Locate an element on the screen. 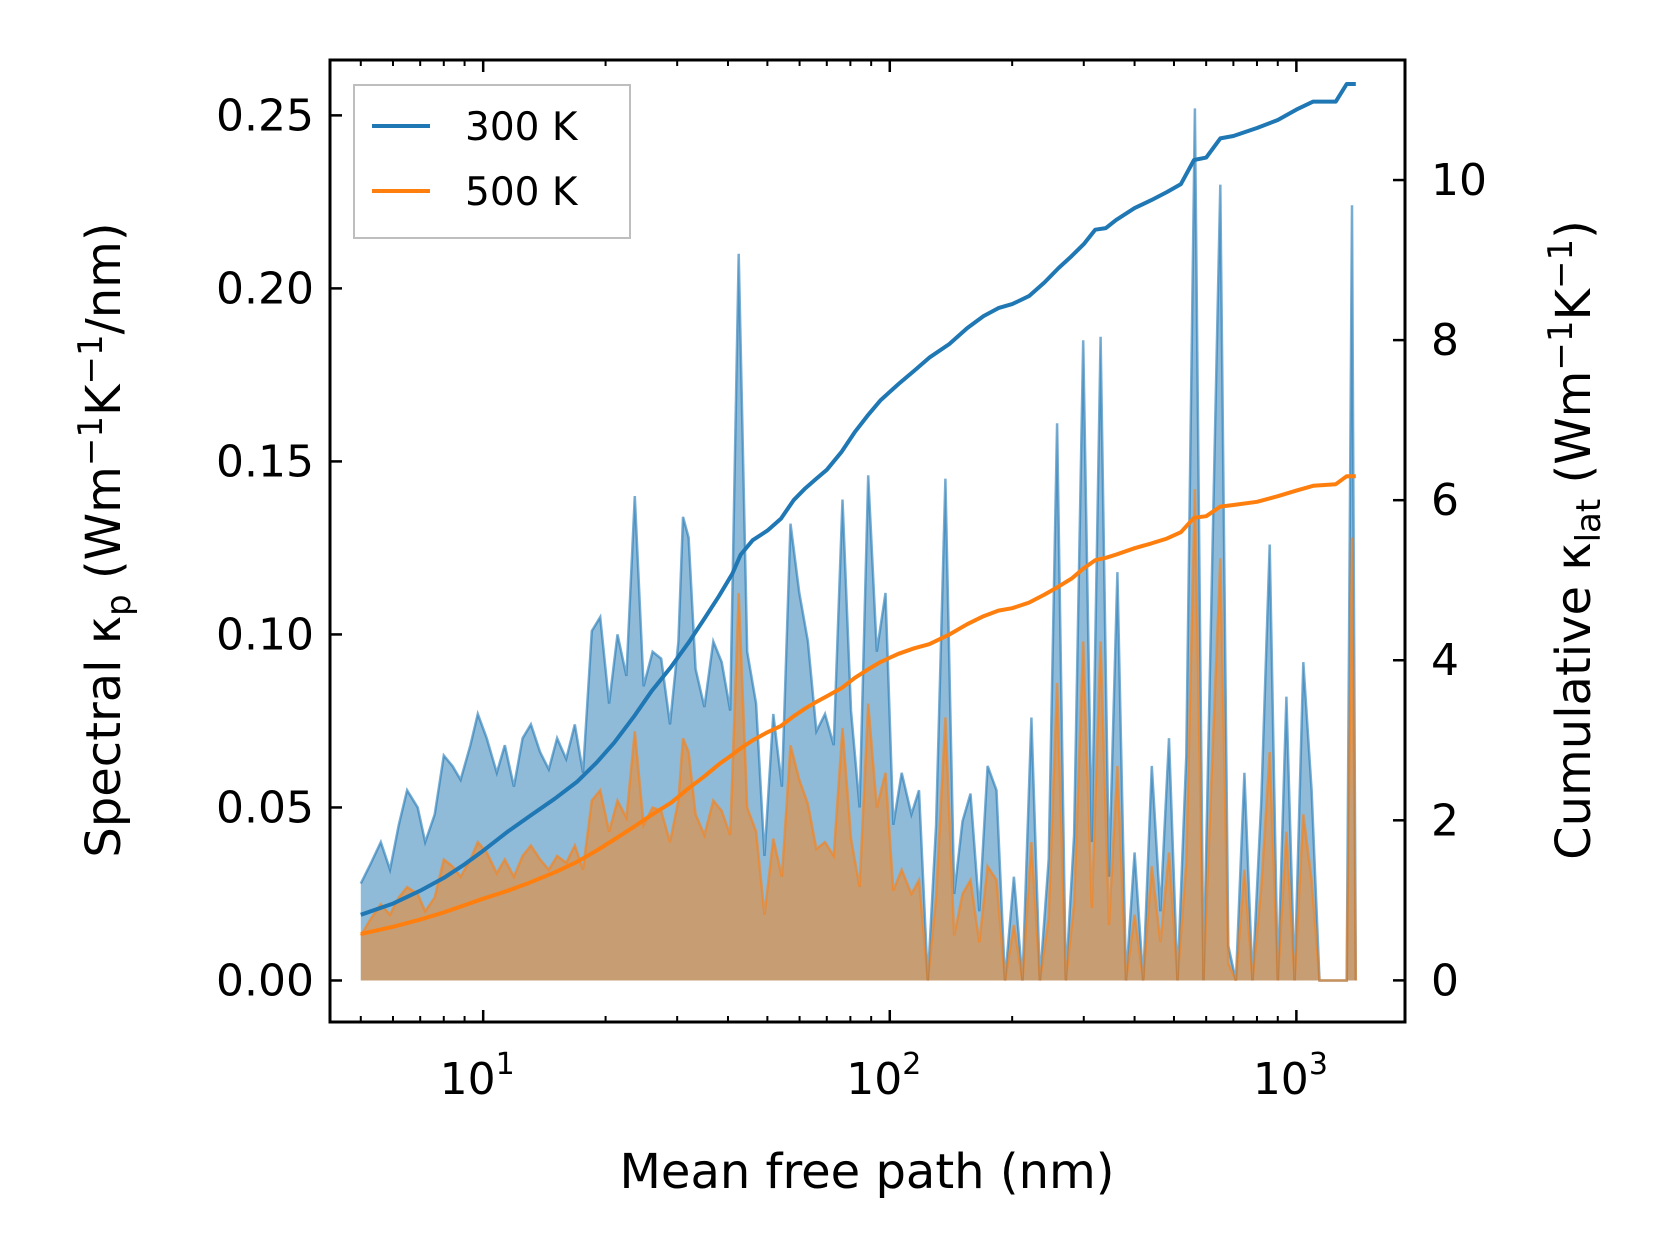 This screenshot has width=1660, height=1254. y2-label-exp2: −1 is located at coordinates (1561, 264).